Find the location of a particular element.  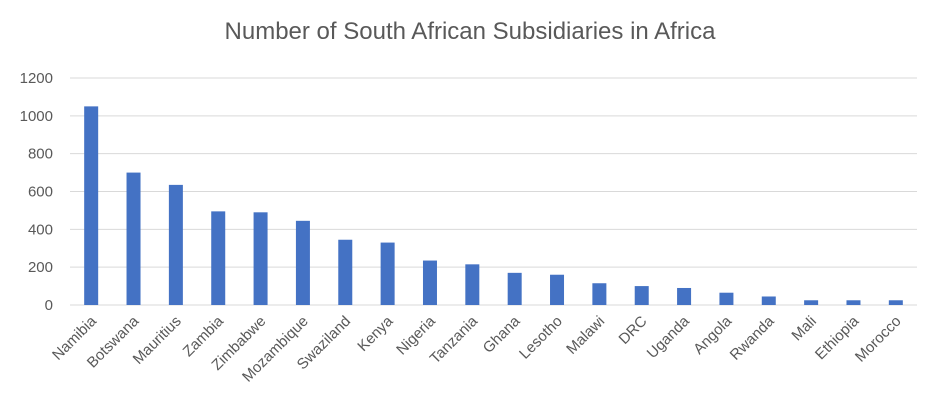

bar-angola is located at coordinates (726, 298).